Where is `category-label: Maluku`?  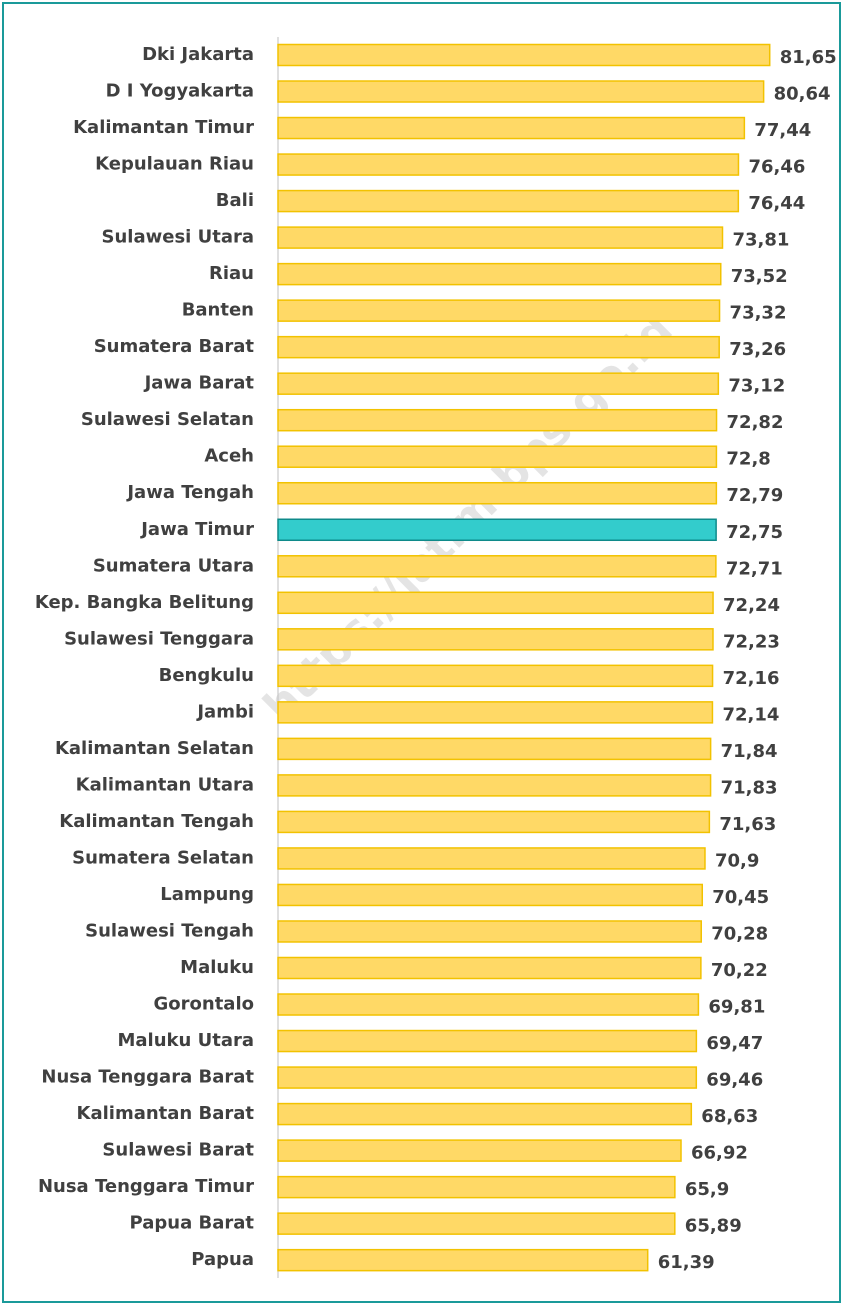 category-label: Maluku is located at coordinates (217, 967).